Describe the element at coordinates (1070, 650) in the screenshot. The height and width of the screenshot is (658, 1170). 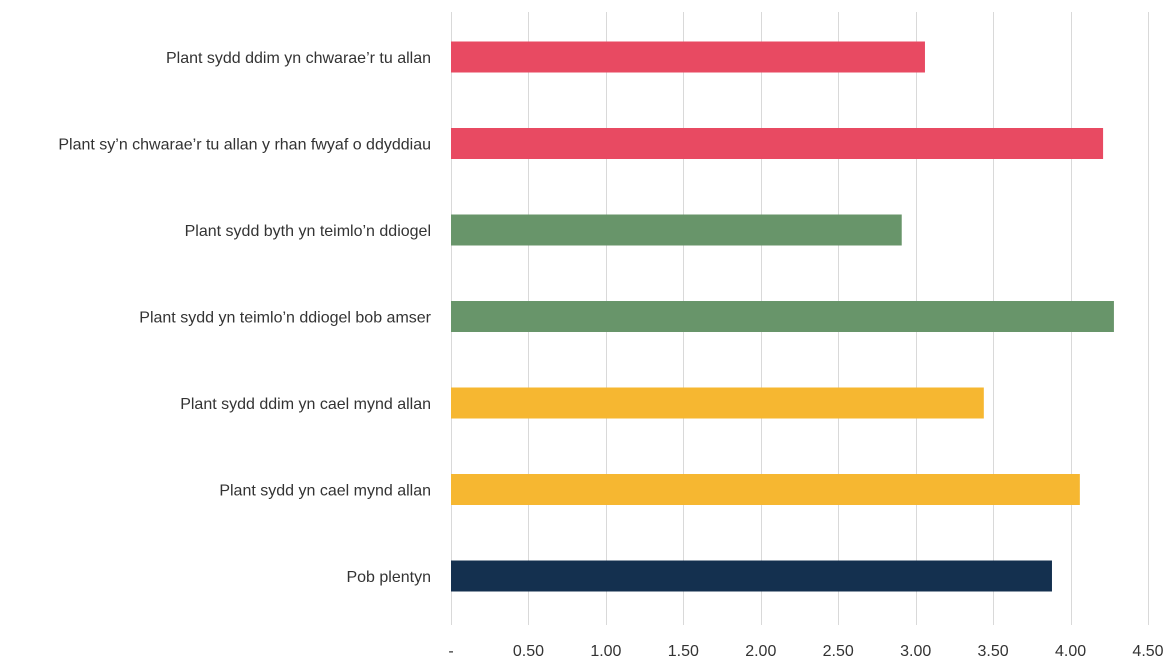
I see `x-tick-label-8: 4.00` at that location.